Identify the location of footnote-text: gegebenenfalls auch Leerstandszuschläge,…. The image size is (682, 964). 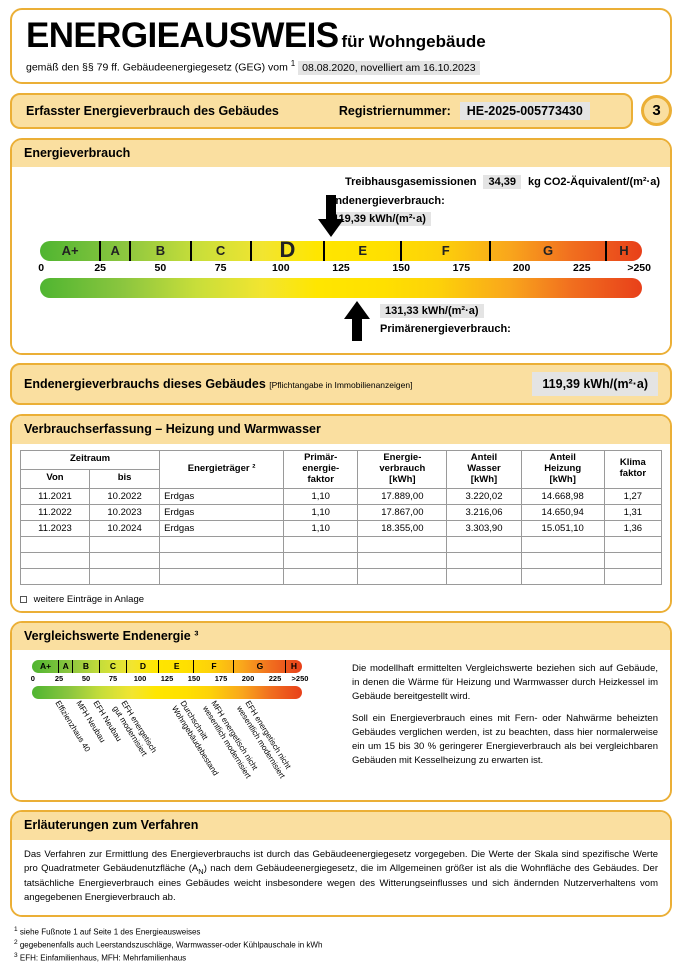
(171, 945).